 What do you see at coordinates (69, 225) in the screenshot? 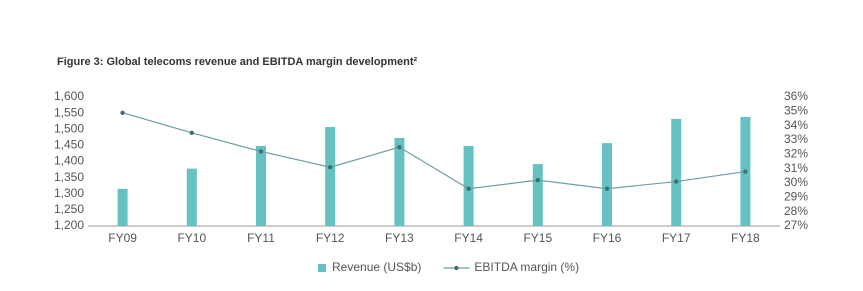
I see `y-tick-label: 1,200` at bounding box center [69, 225].